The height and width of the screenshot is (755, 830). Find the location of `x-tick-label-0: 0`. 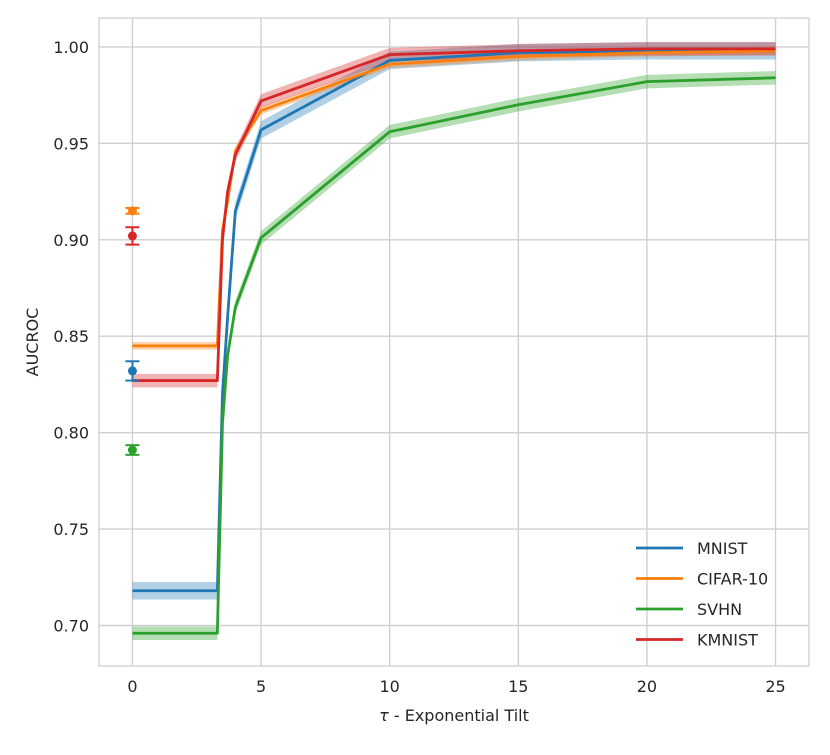

x-tick-label-0: 0 is located at coordinates (132, 686).